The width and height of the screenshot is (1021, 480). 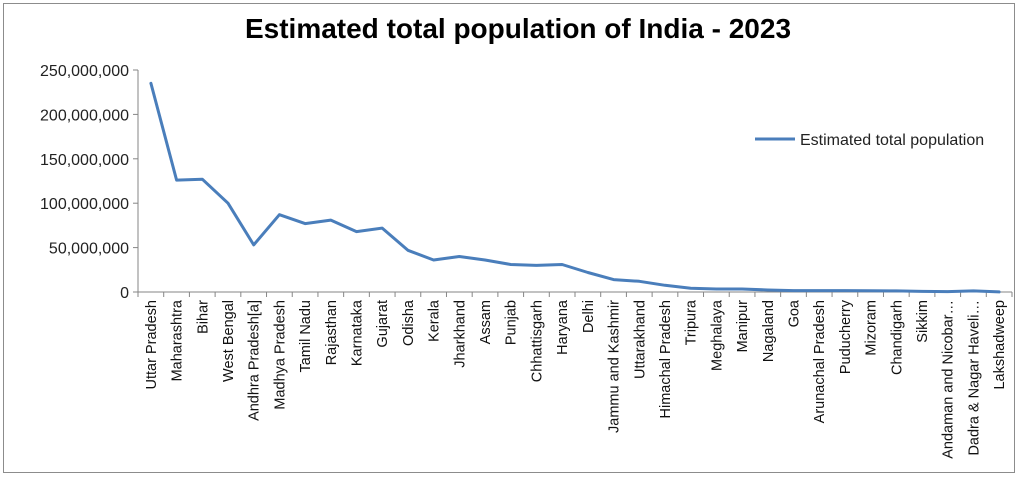 What do you see at coordinates (743, 326) in the screenshot?
I see `x-tick-label: Manipur` at bounding box center [743, 326].